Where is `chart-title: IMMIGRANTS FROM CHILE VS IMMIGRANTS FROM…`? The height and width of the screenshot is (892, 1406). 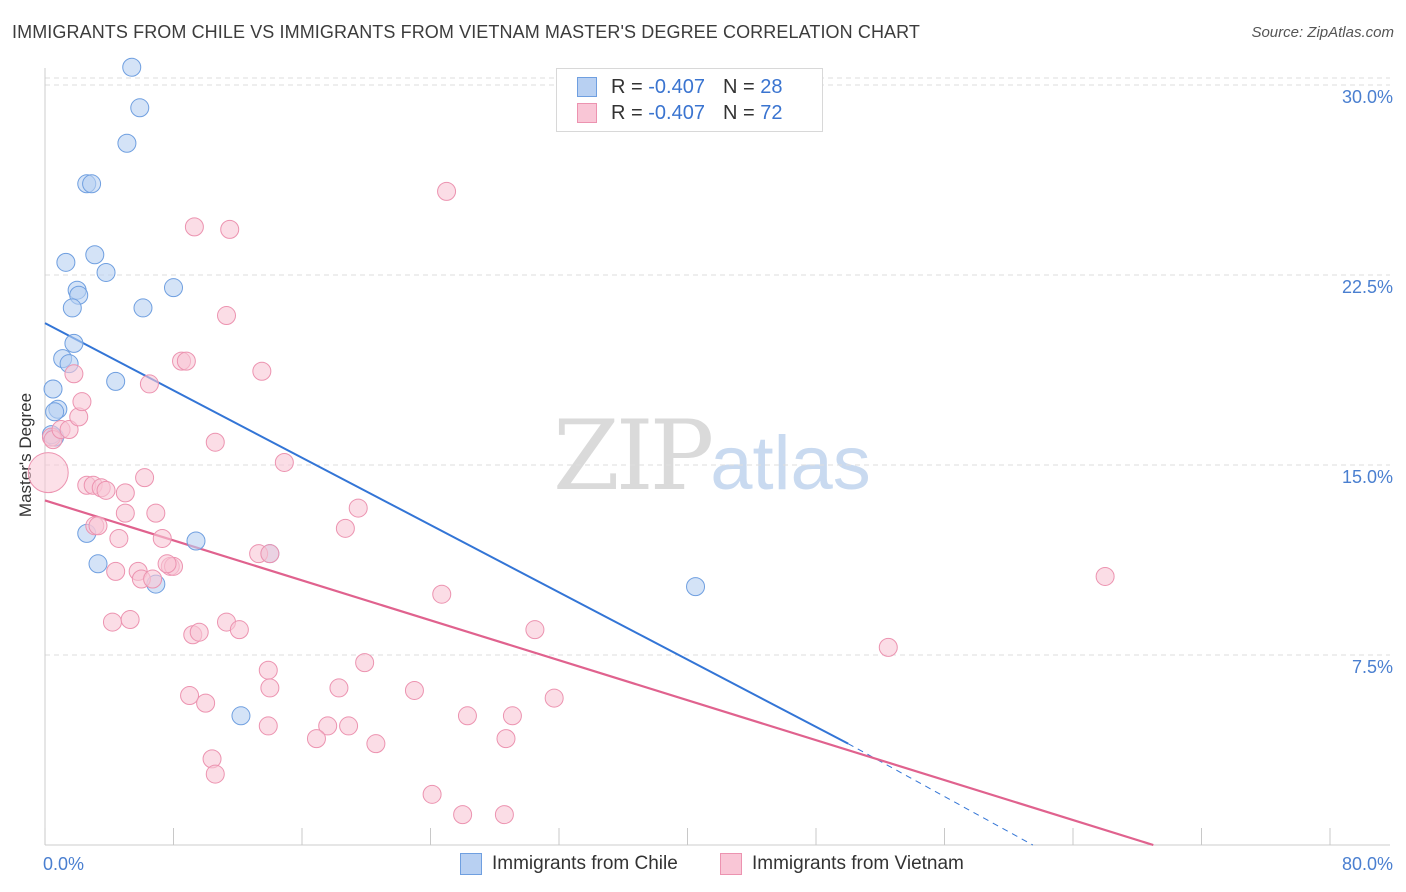
chart-title: IMMIGRANTS FROM CHILE VS IMMIGRANTS FROM… is located at coordinates (466, 32).